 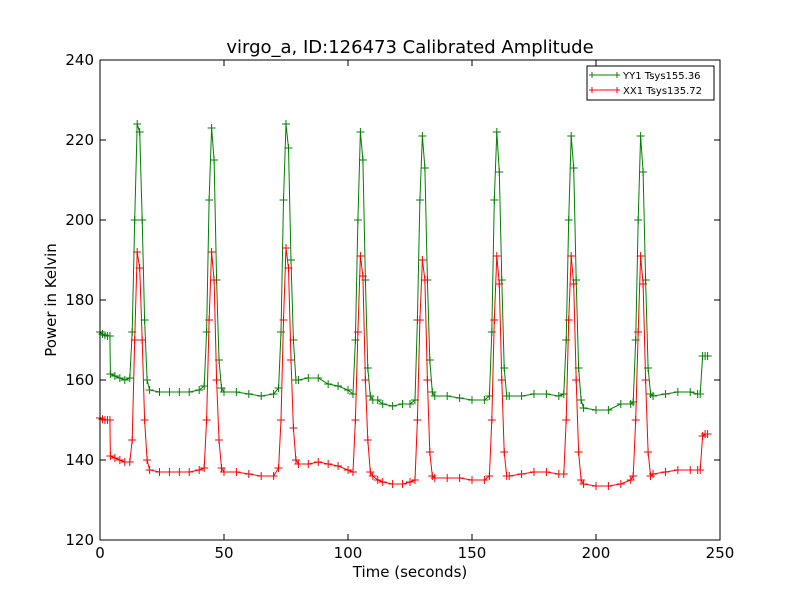 What do you see at coordinates (51, 300) in the screenshot?
I see `y-axis-label: Power in Kelvin` at bounding box center [51, 300].